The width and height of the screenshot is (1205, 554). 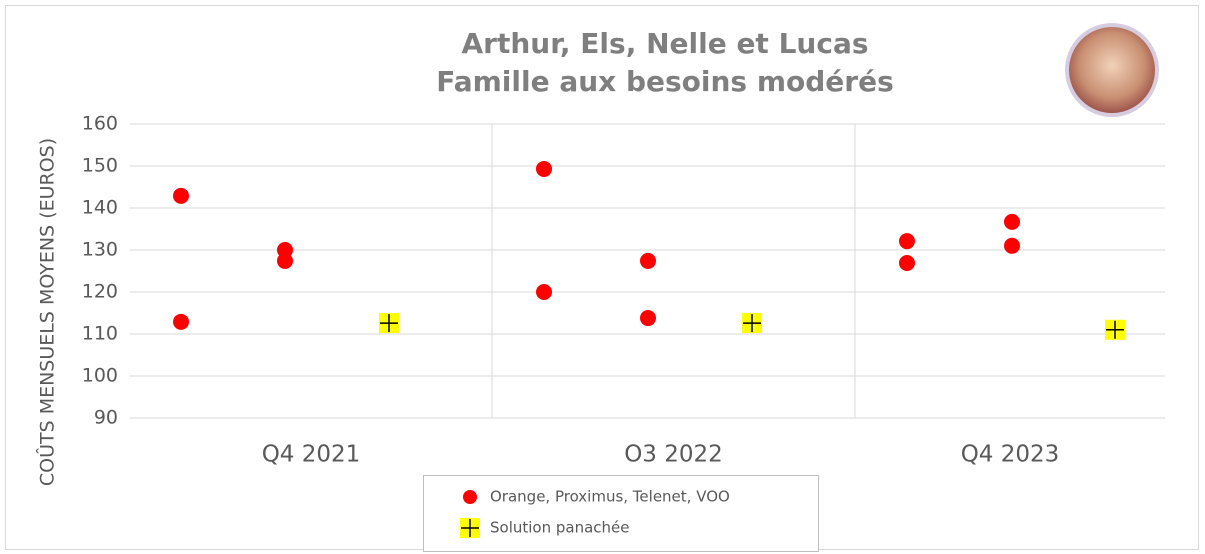 I want to click on y-tick-label: 90, so click(x=106, y=418).